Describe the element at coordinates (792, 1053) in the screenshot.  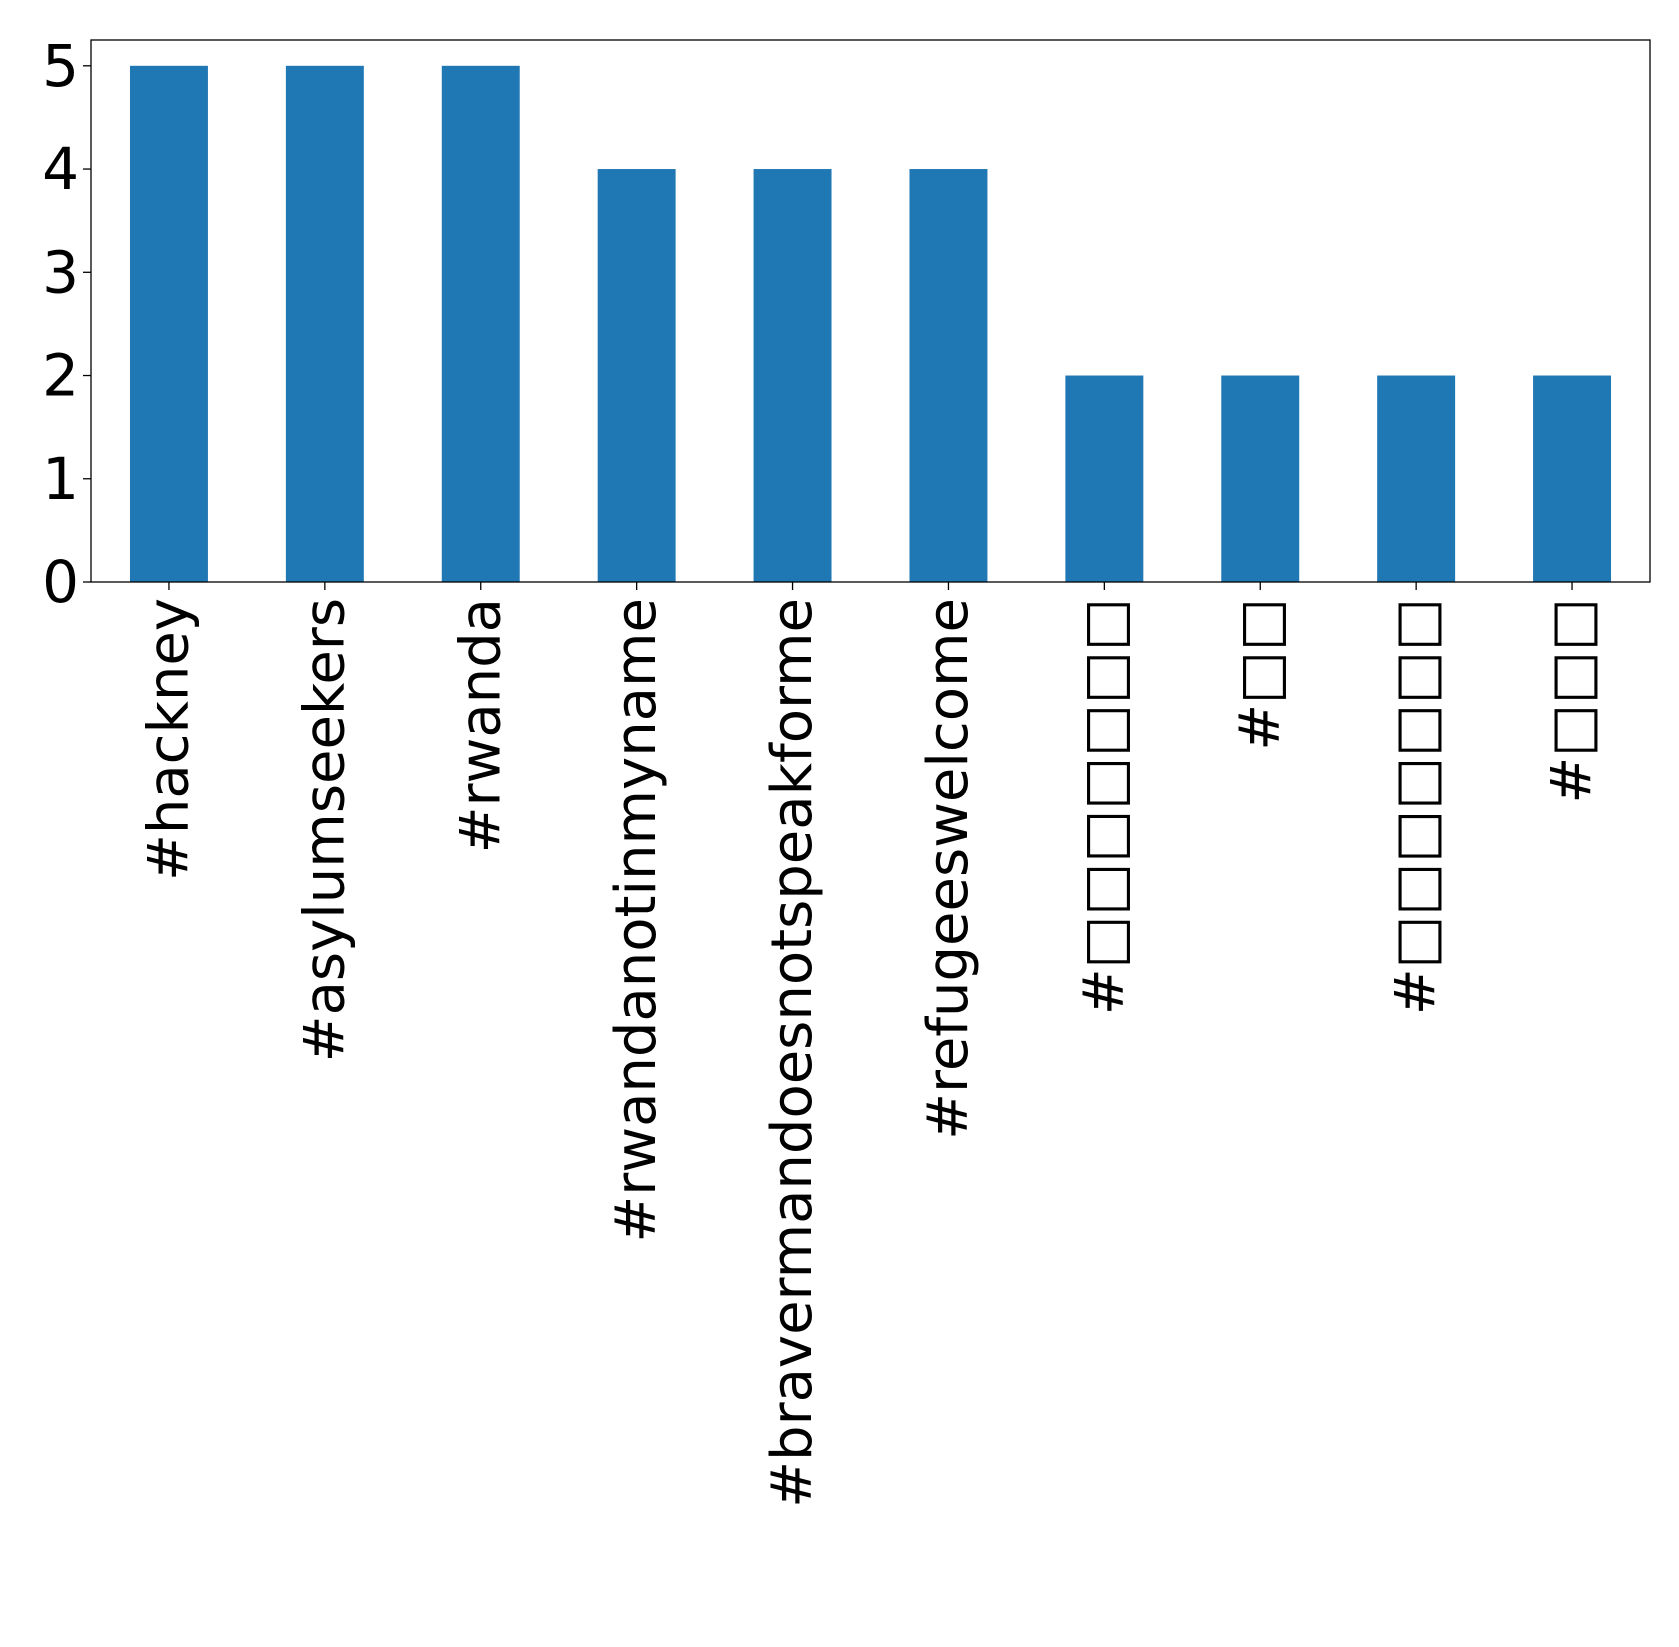
I see `x-tick-label-4: #bravermandoesnotspeakforme` at that location.